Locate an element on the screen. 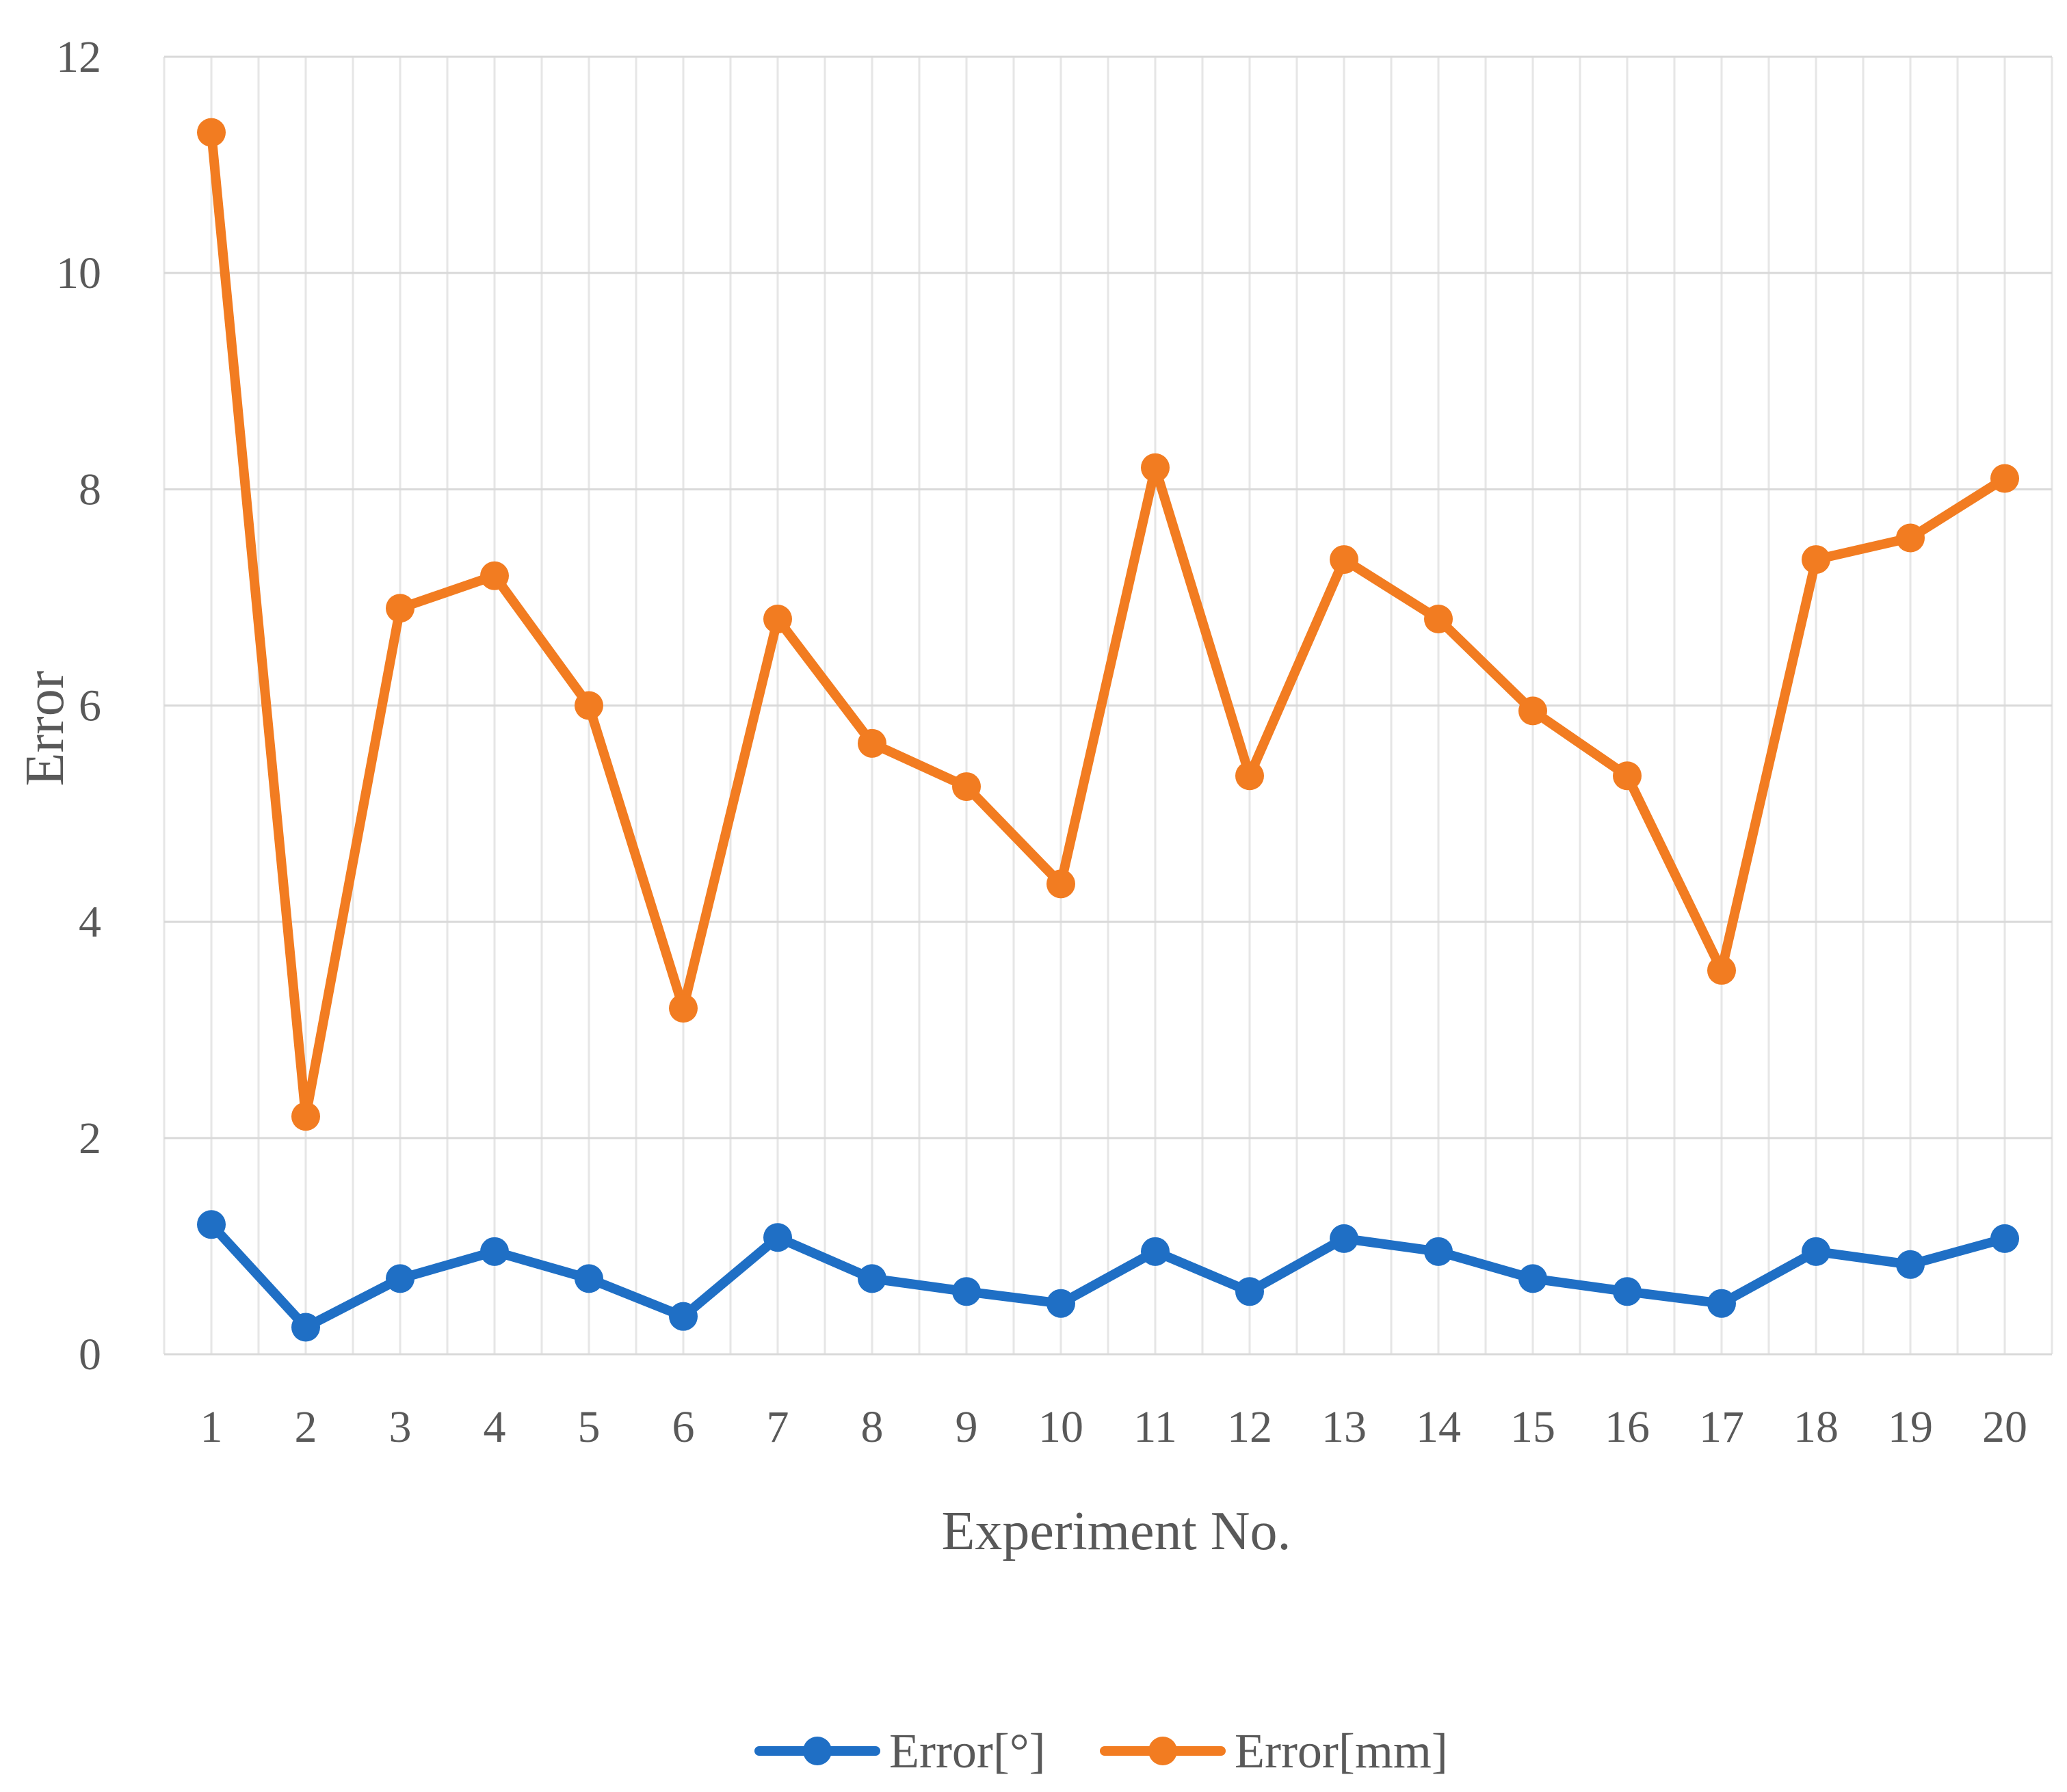 This screenshot has width=2067, height=1792. series-line is located at coordinates (1109, 1276).